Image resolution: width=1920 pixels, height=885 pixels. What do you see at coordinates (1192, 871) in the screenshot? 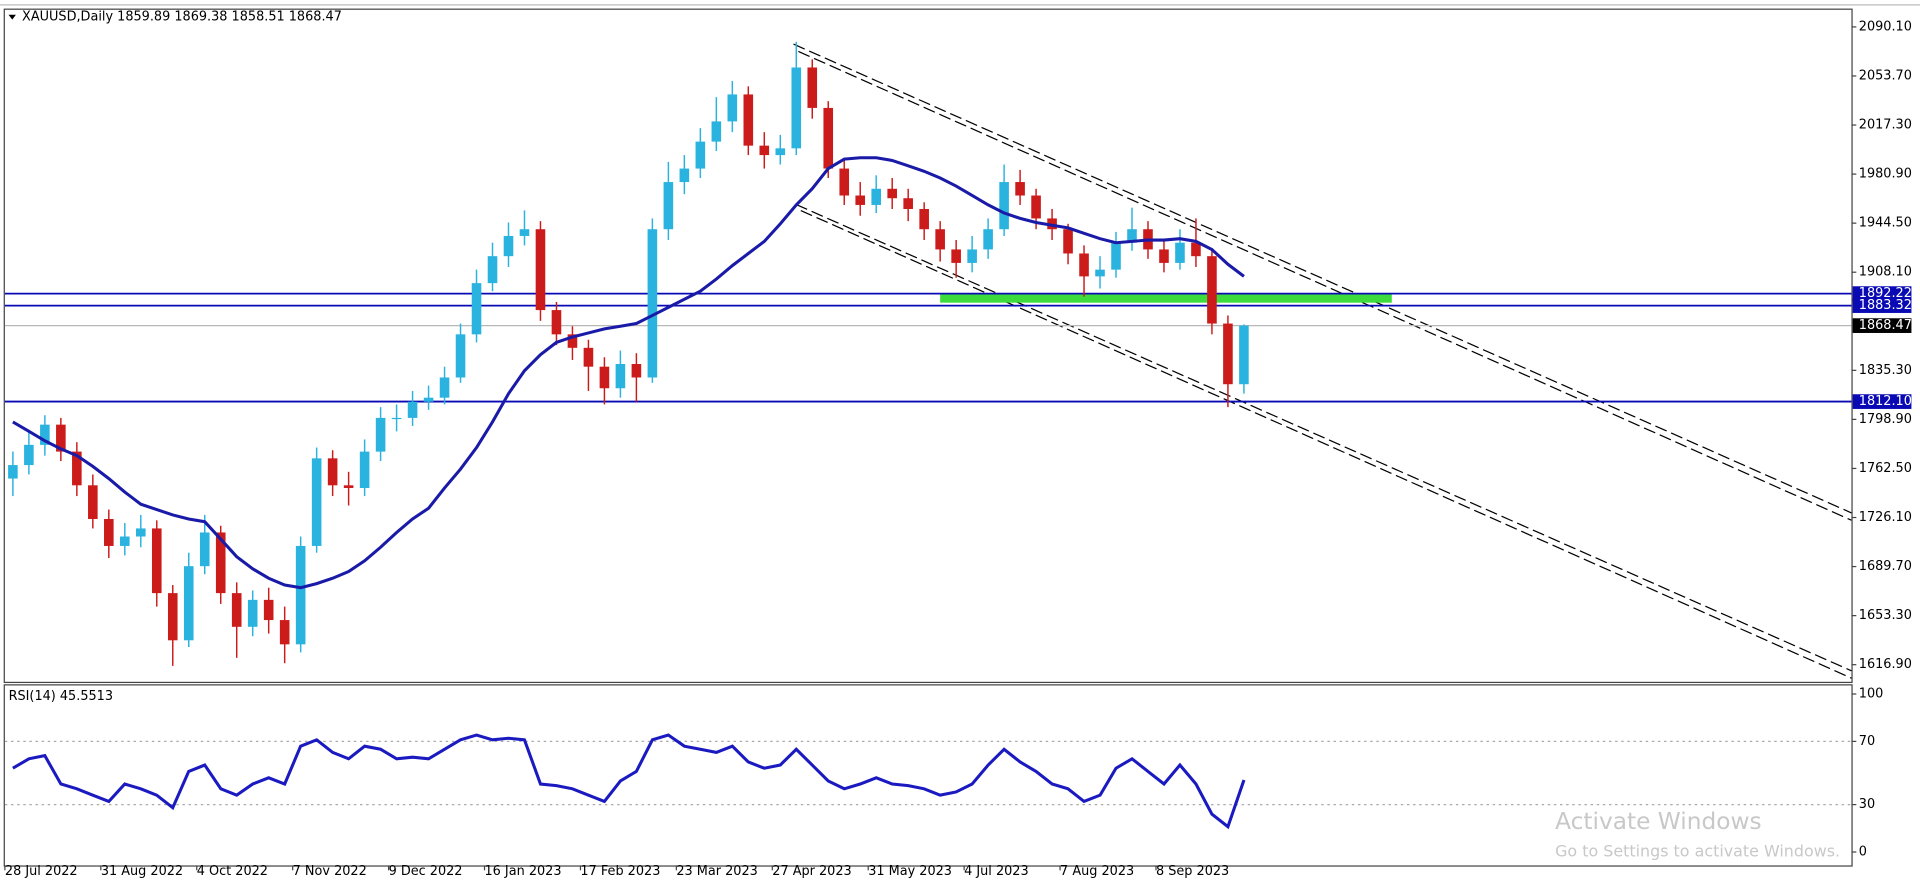
I see `x-tick-label: 8 Sep 2023` at bounding box center [1192, 871].